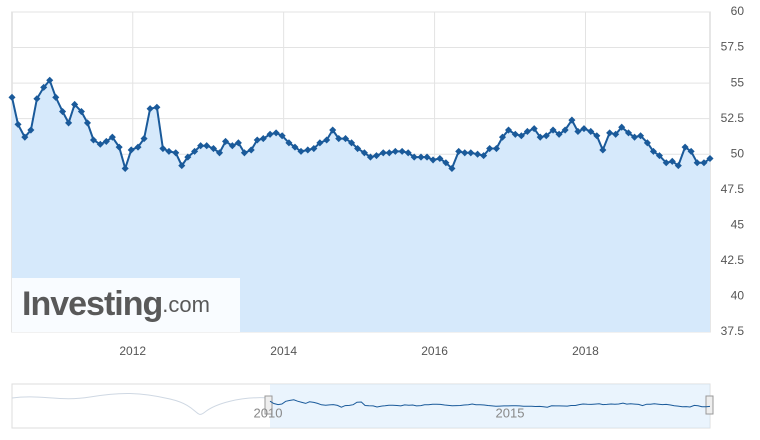  What do you see at coordinates (738, 225) in the screenshot?
I see `y-tick-label: 45` at bounding box center [738, 225].